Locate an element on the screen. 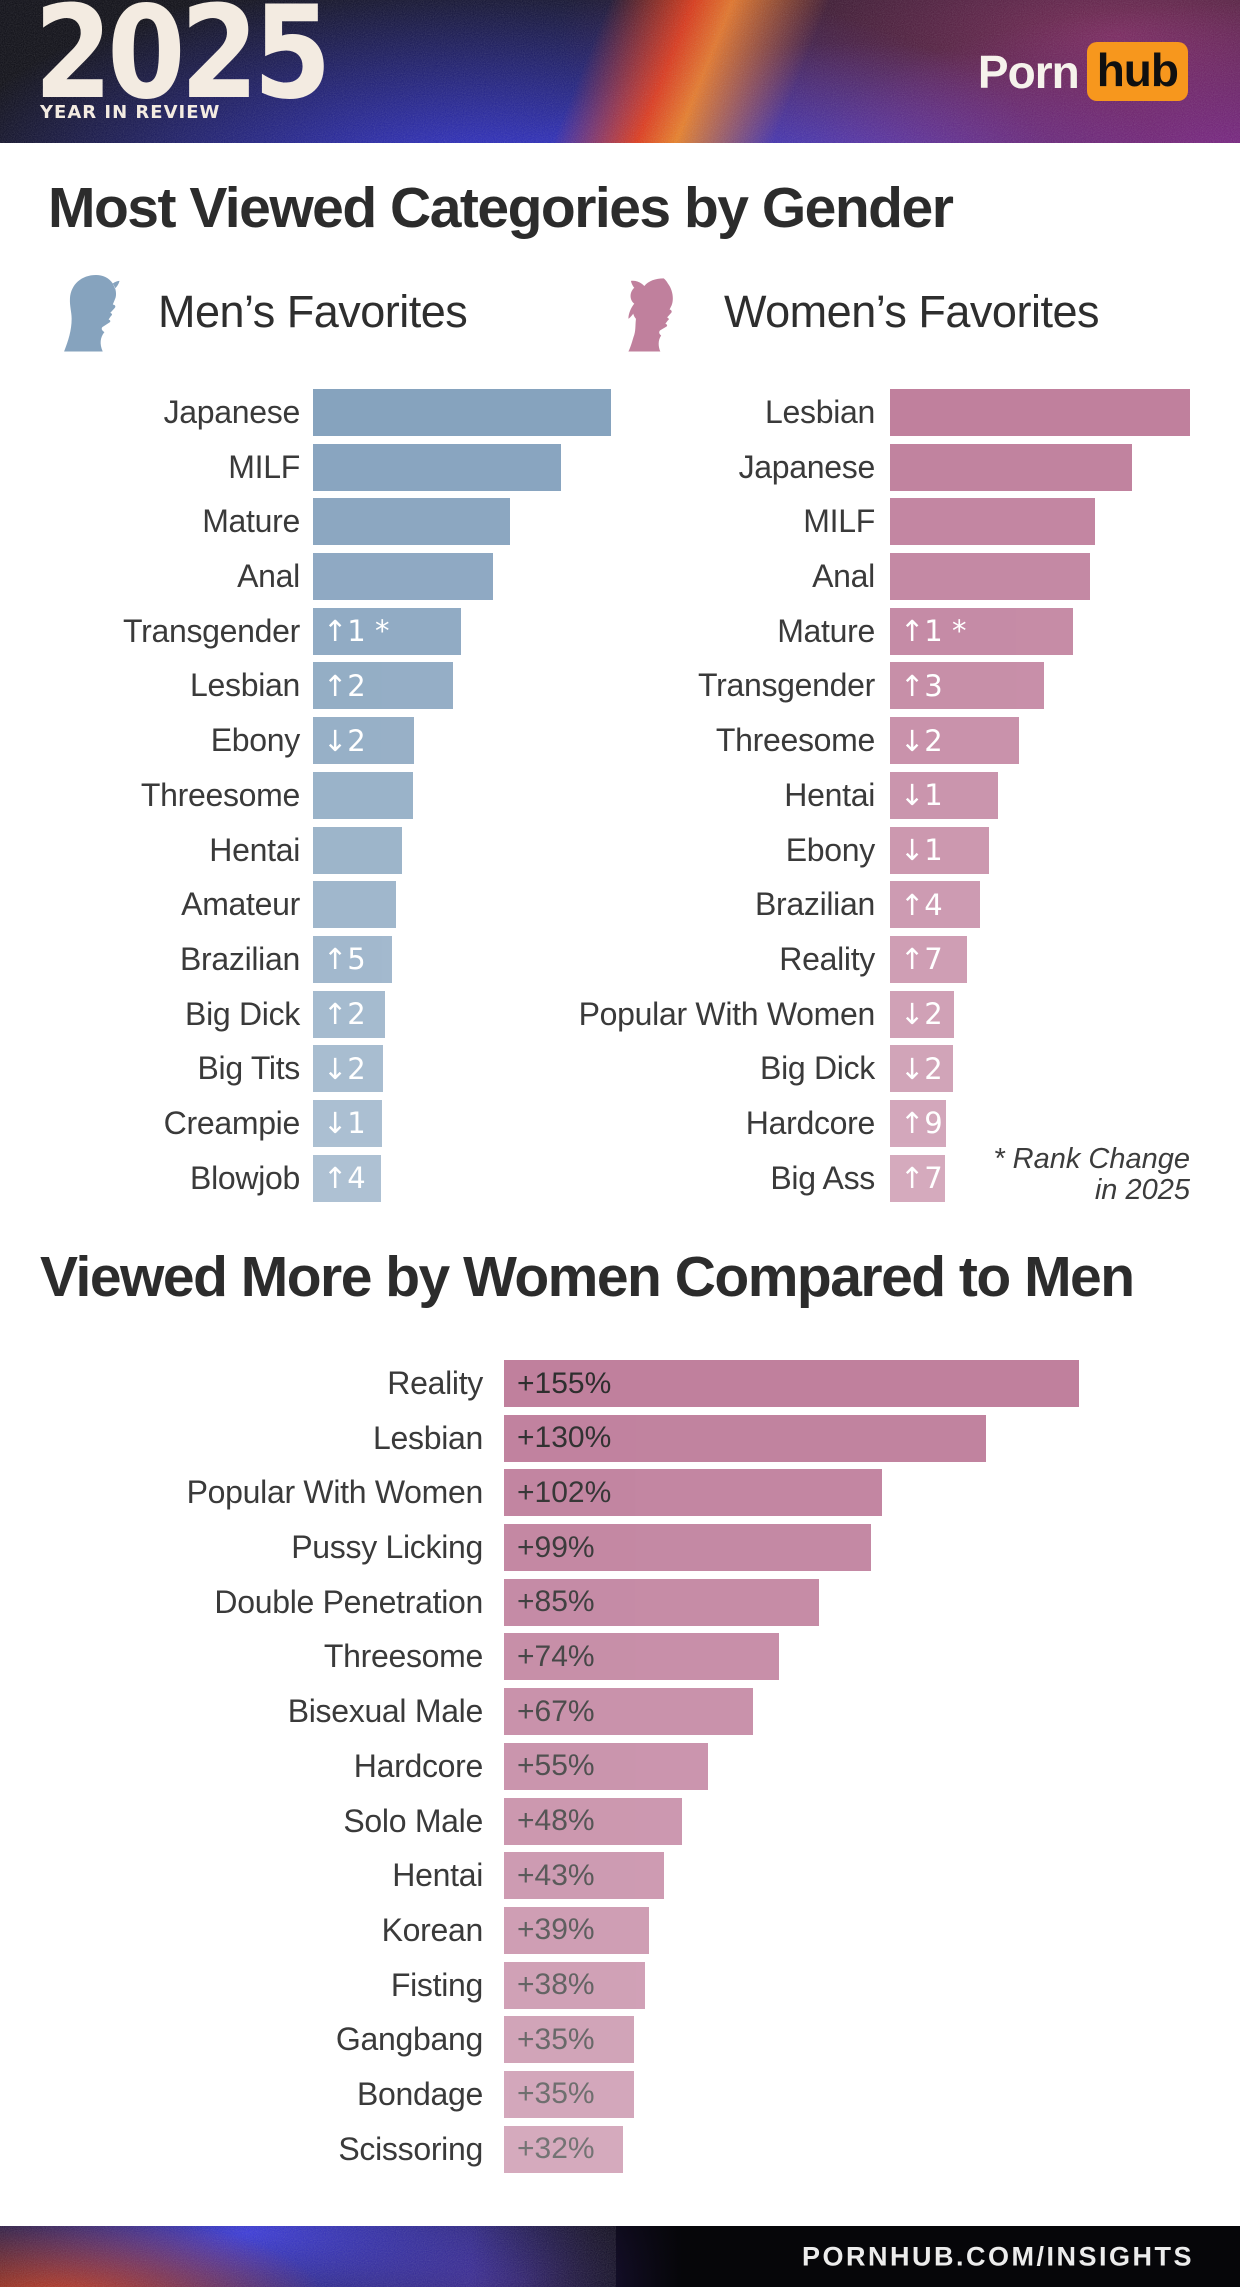 The width and height of the screenshot is (1240, 2287). chart-row: Popular With Women +102% is located at coordinates (604, 1493).